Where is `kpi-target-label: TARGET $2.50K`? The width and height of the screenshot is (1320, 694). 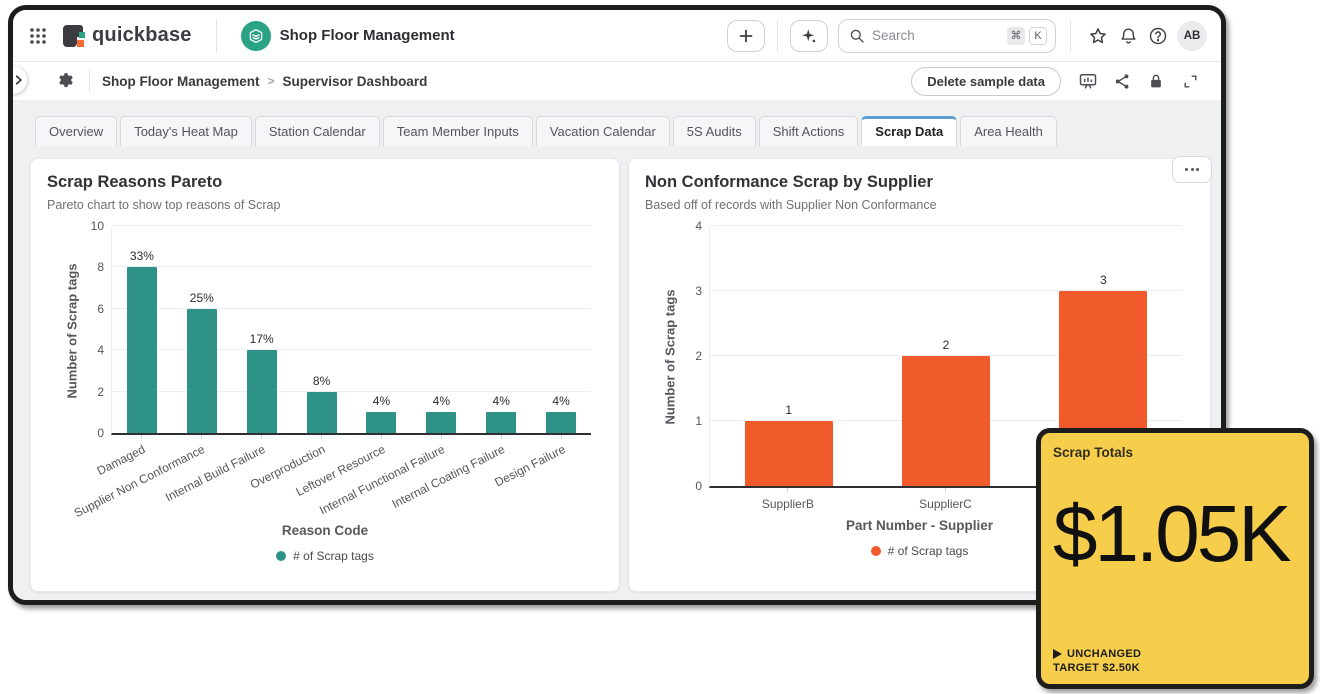
kpi-target-label: TARGET $2.50K is located at coordinates (1096, 668).